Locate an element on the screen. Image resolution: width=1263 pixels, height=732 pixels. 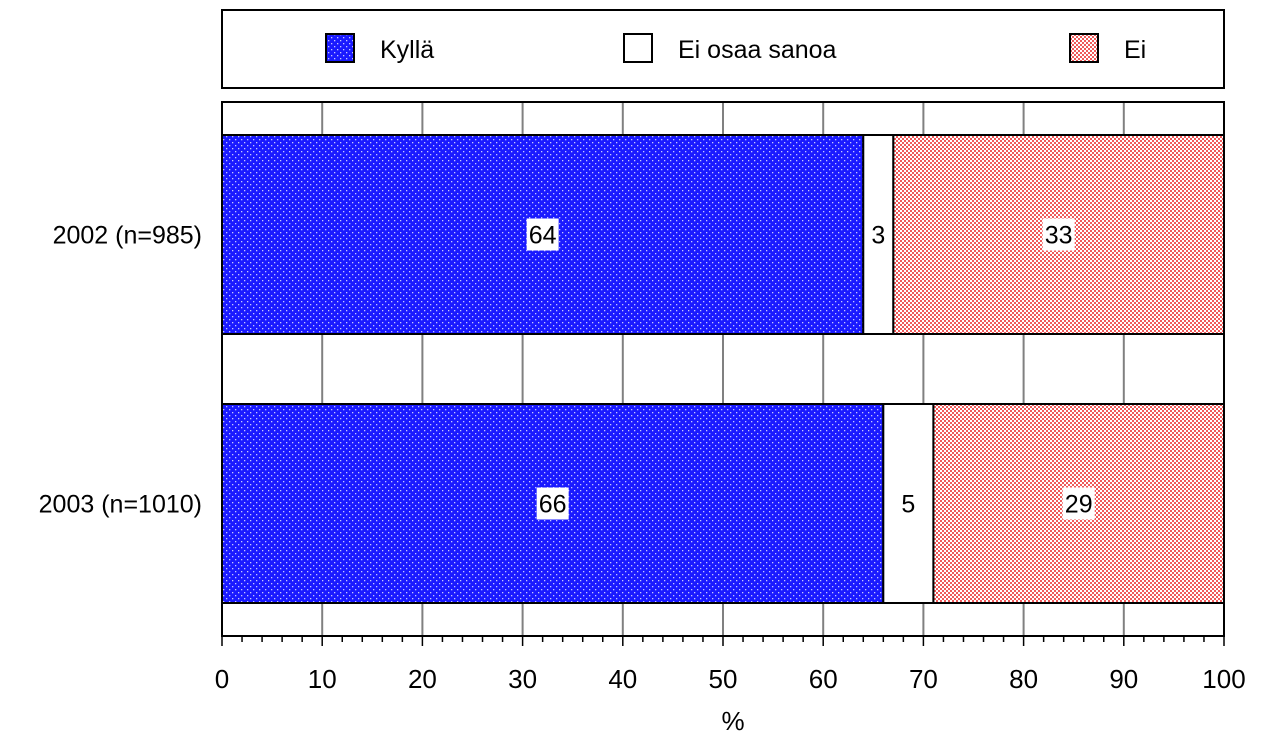
legend-label: Kyllä is located at coordinates (407, 50).